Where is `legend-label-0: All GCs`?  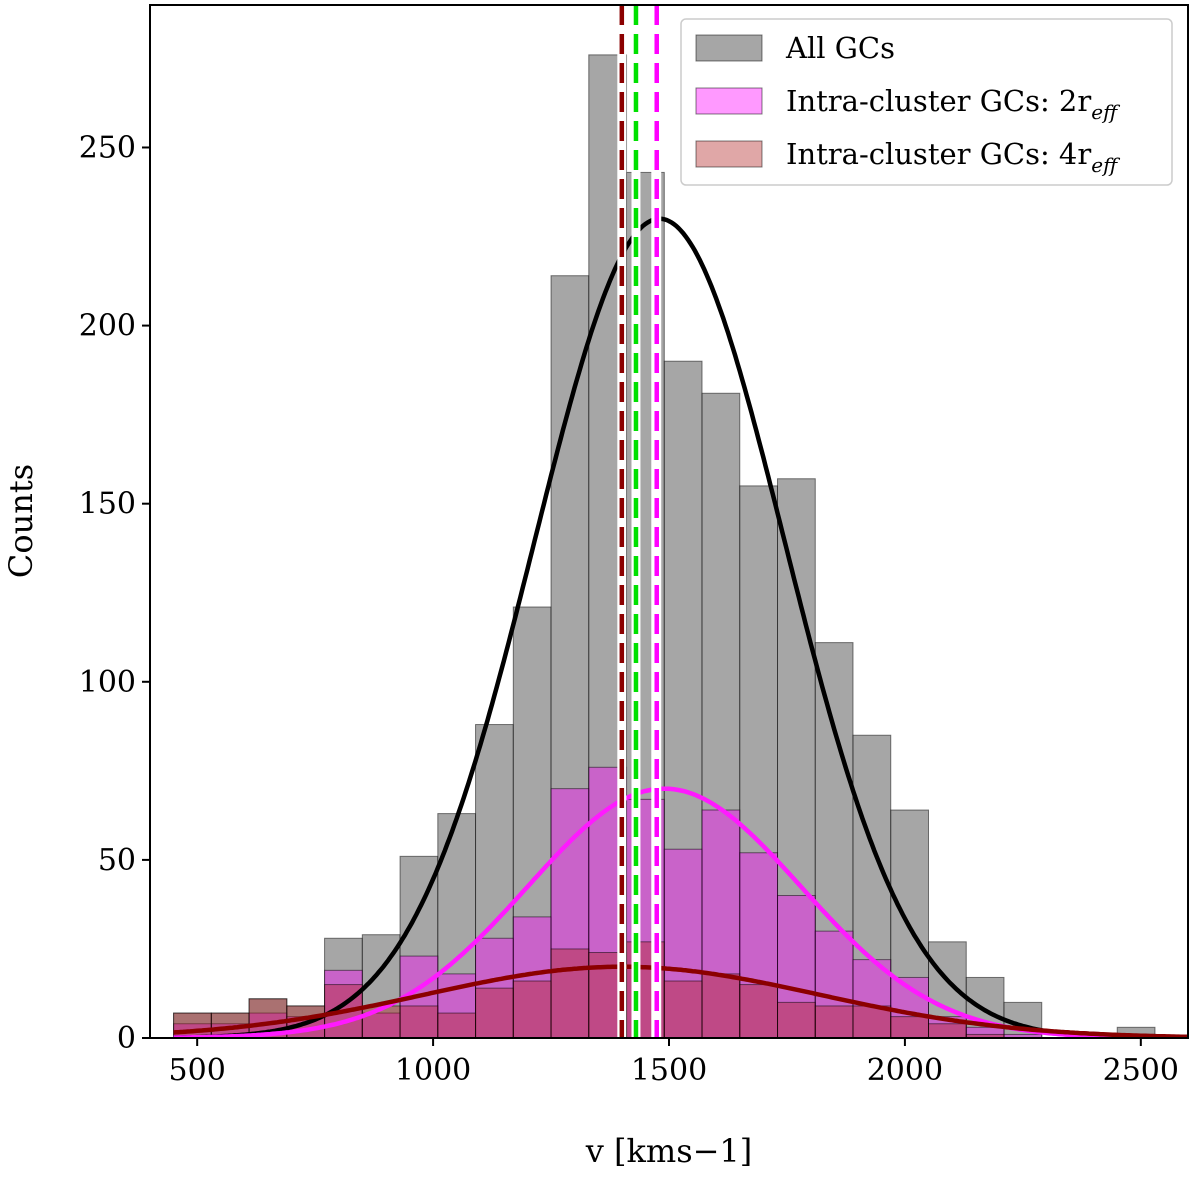
legend-label-0: All GCs is located at coordinates (840, 48).